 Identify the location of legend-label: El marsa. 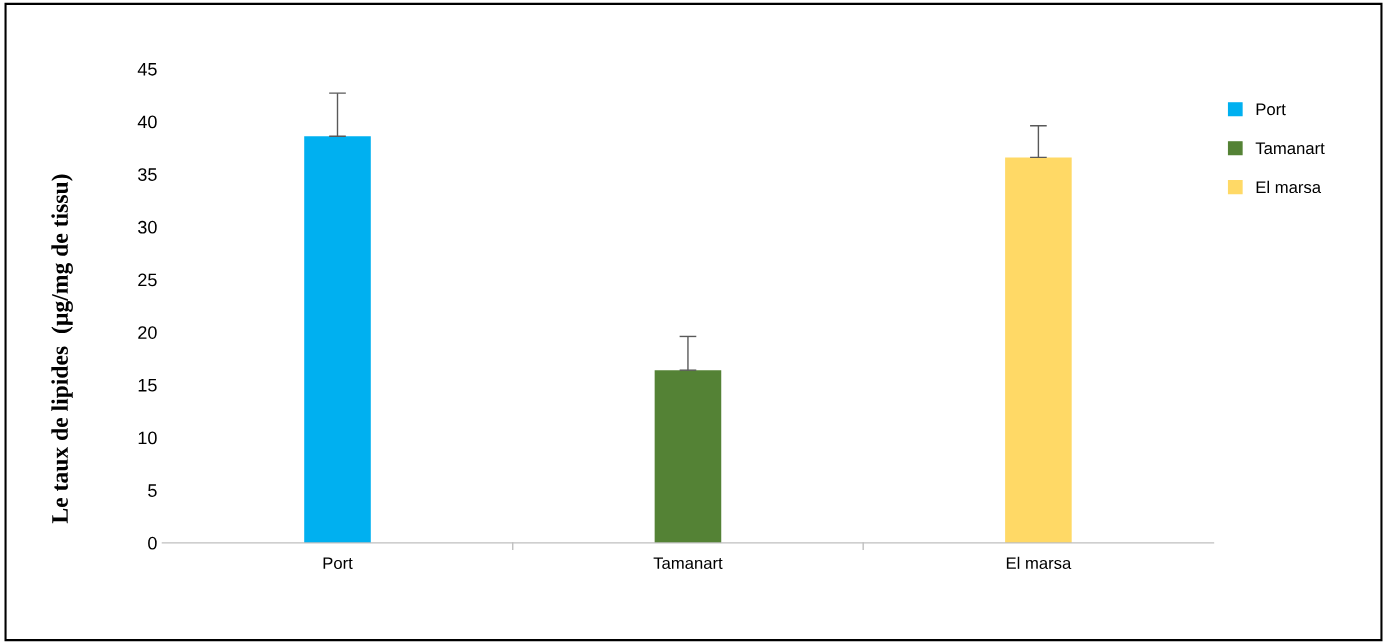
(1289, 187).